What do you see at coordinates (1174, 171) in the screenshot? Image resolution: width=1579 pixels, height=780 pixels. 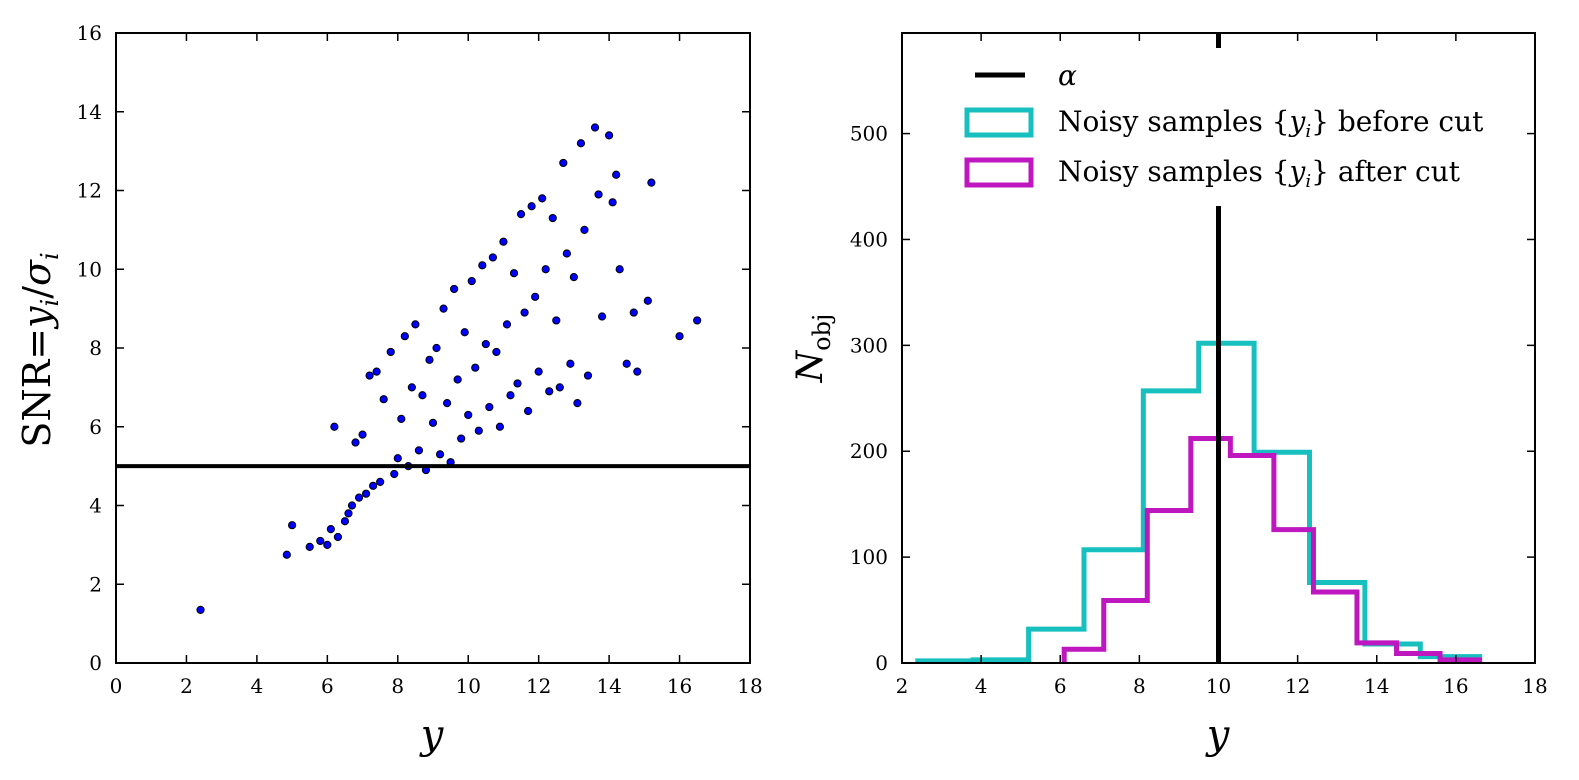 I see `legend-after-cut-pre: Noisy samples {` at bounding box center [1174, 171].